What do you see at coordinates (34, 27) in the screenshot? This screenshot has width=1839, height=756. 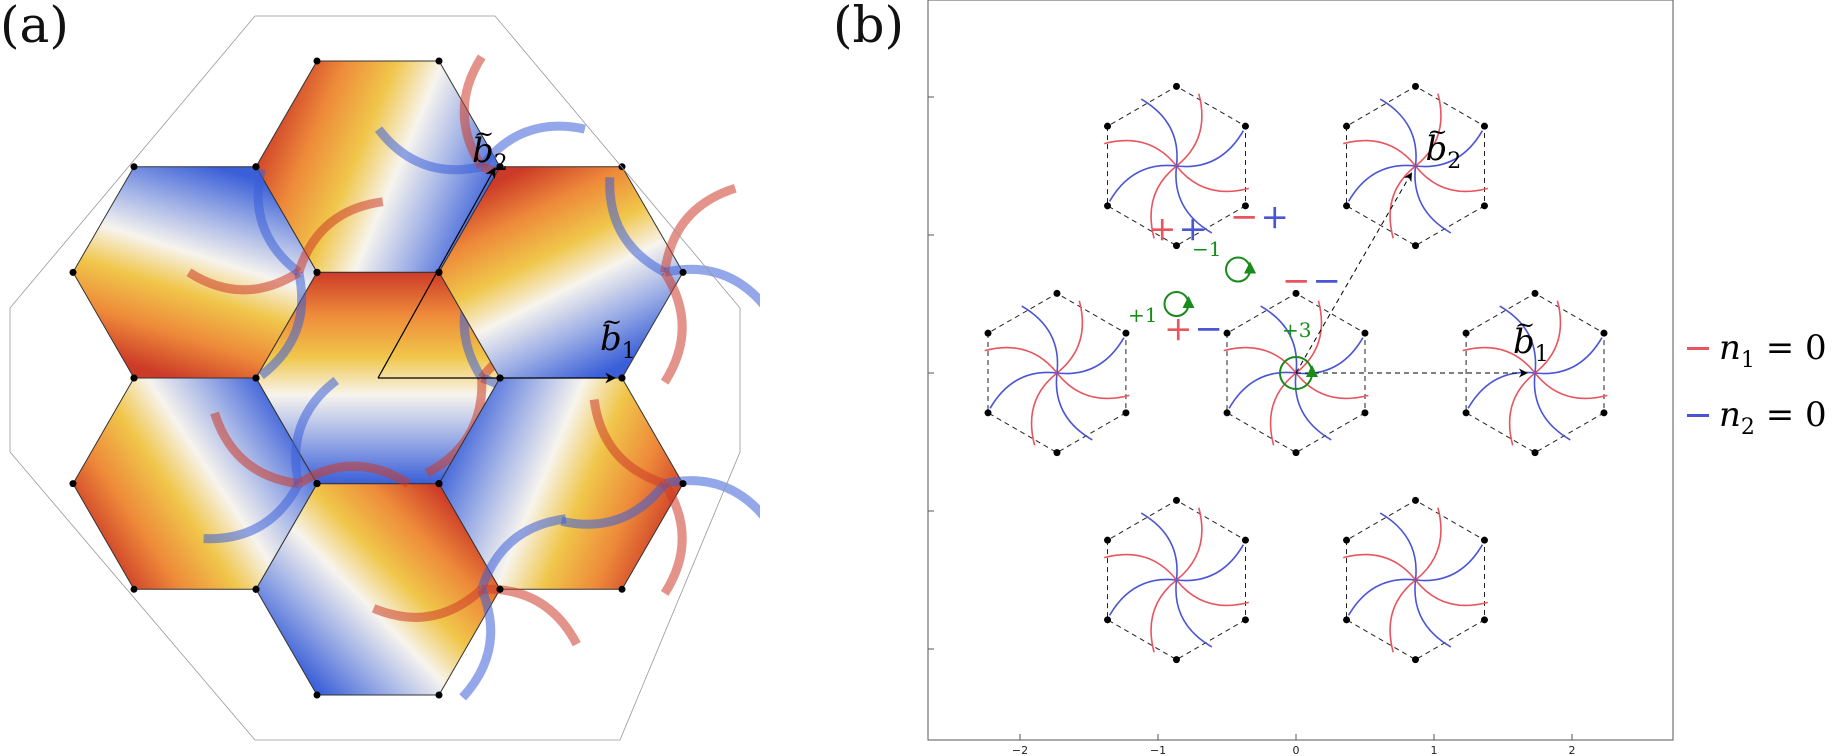 I see `panel-a-label: (a)` at bounding box center [34, 27].